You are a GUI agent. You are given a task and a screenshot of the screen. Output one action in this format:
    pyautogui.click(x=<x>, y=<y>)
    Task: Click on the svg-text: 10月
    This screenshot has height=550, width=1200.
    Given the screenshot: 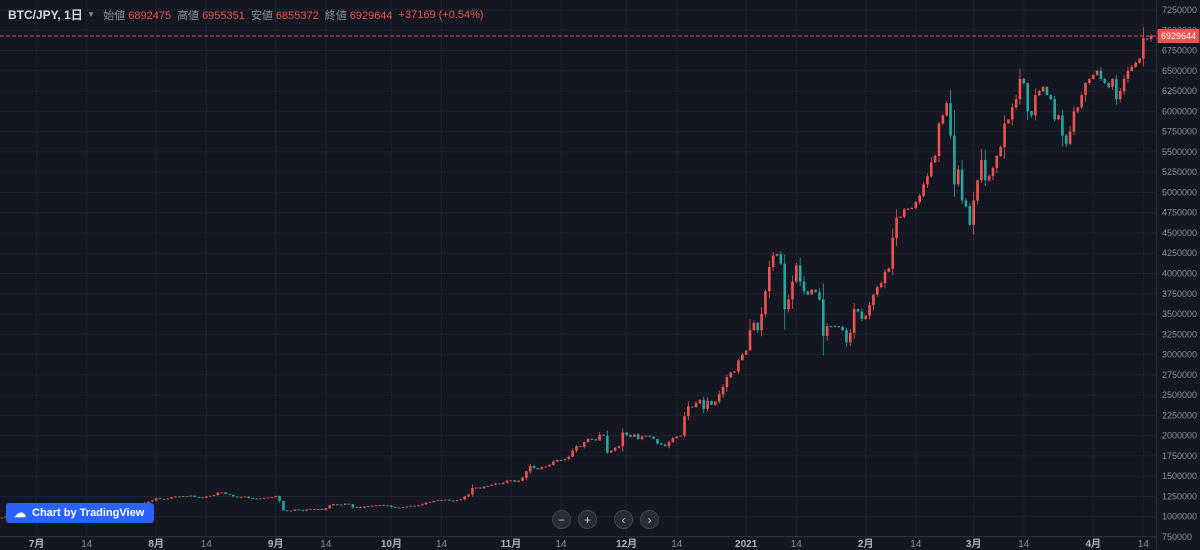 What is the action you would take?
    pyautogui.click(x=391, y=544)
    